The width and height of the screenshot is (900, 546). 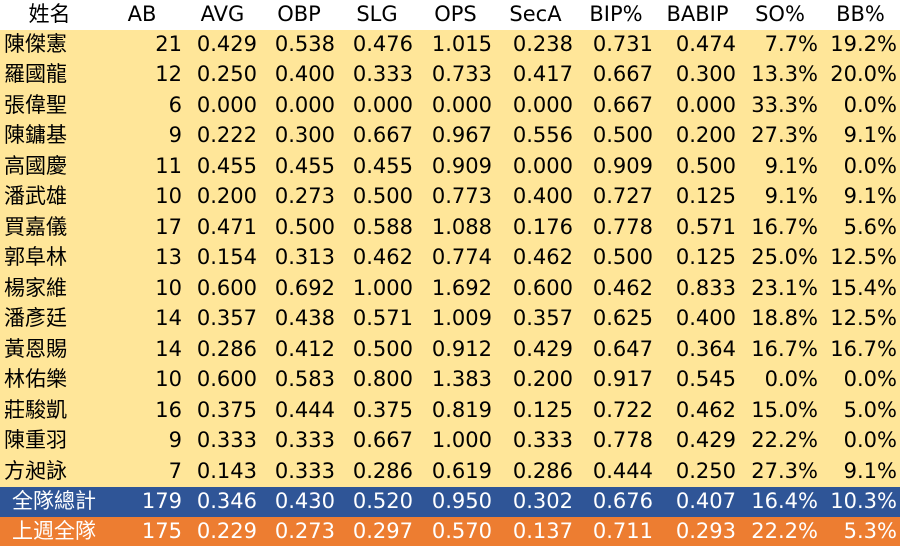 What do you see at coordinates (860, 75) in the screenshot?
I see `stat-cell: 20.0%` at bounding box center [860, 75].